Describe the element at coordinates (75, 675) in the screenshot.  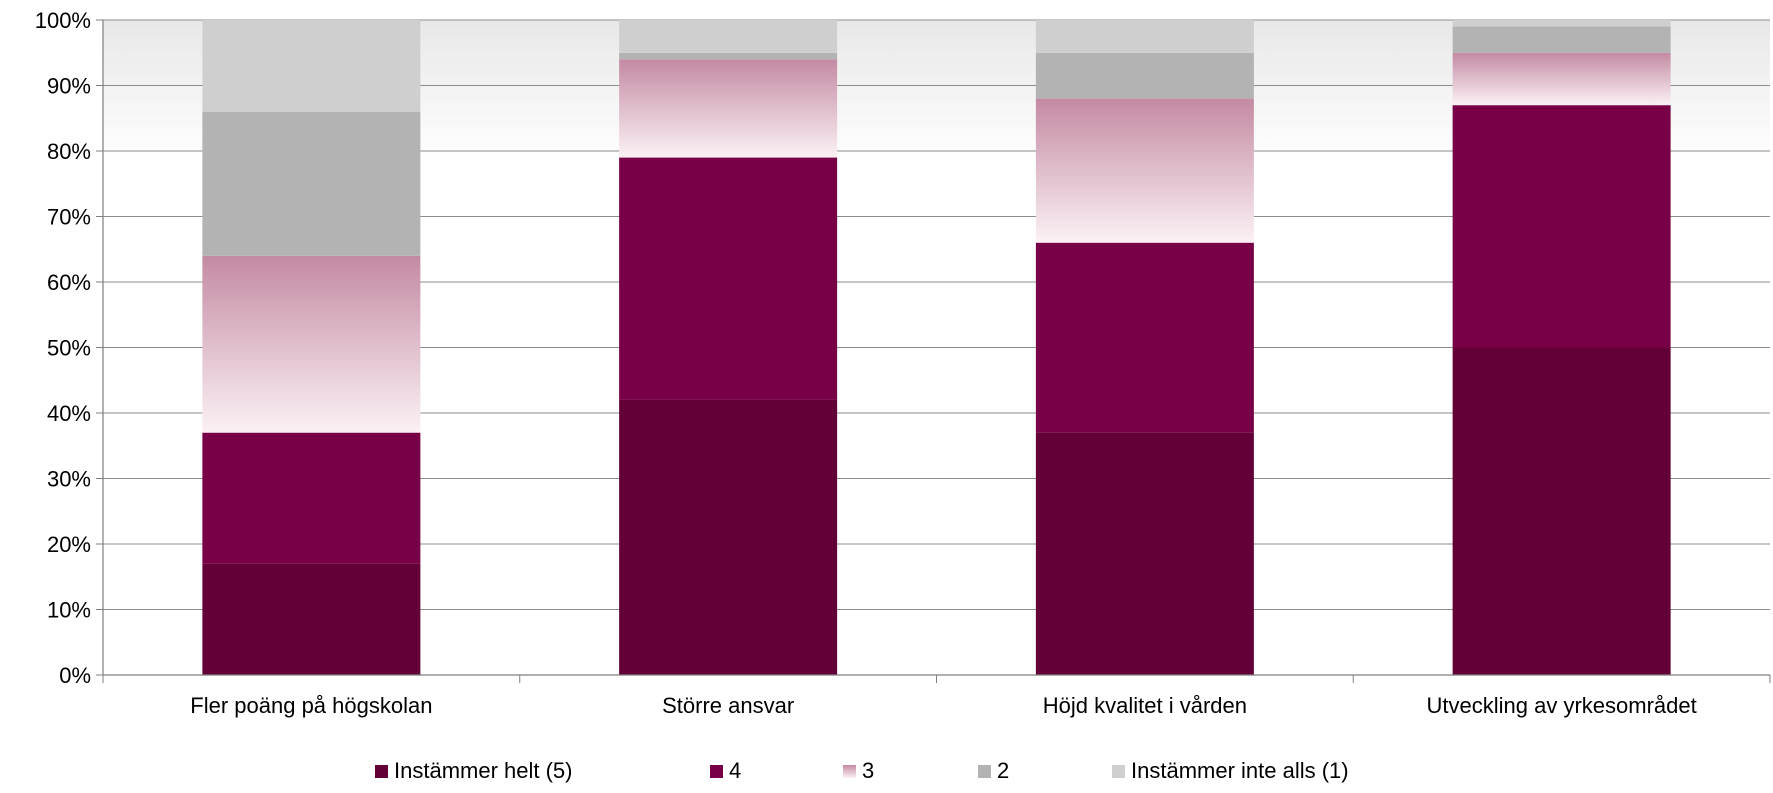
I see `y-tick-label: 0%` at that location.